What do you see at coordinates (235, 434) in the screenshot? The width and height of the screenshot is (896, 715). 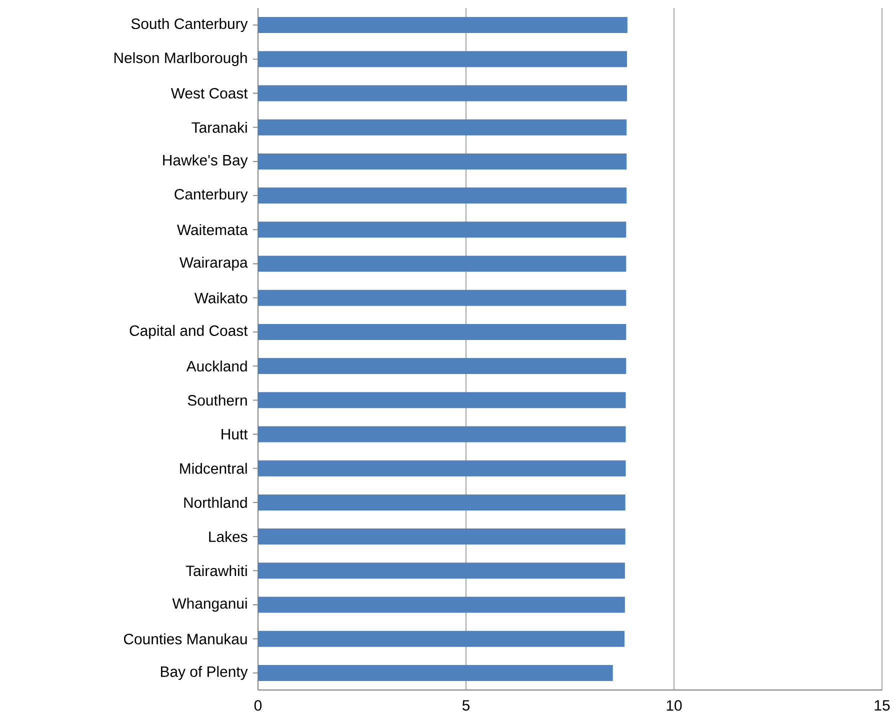 I see `y-tick-label: Hutt` at bounding box center [235, 434].